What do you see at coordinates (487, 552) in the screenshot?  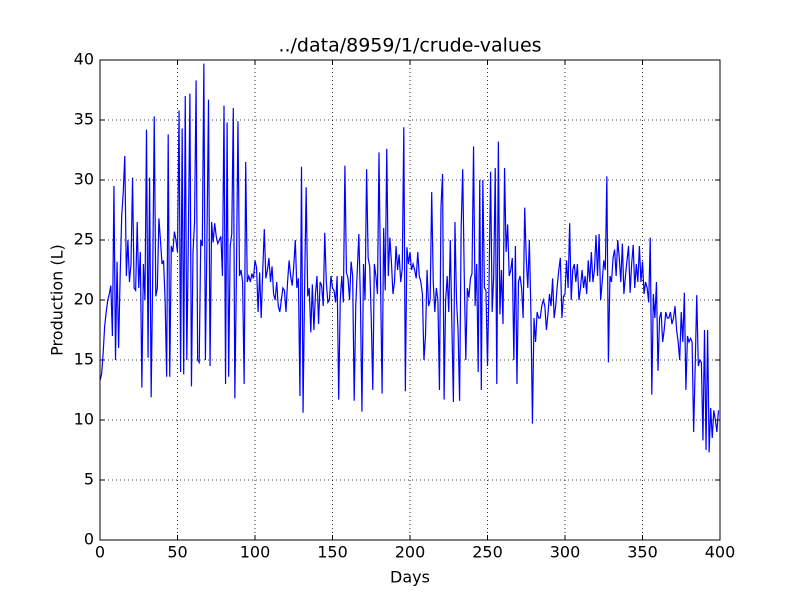 I see `x-tick-label: 250` at bounding box center [487, 552].